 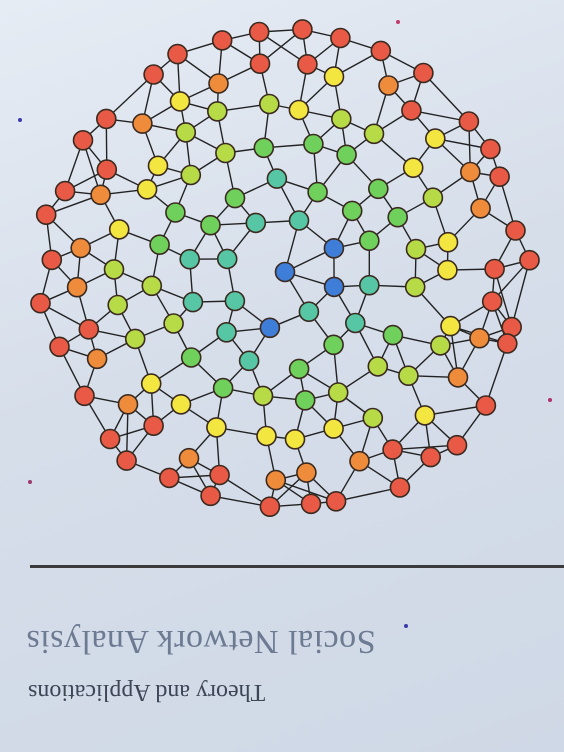 What do you see at coordinates (147, 692) in the screenshot?
I see `book-subtitle: Theory and Applications` at bounding box center [147, 692].